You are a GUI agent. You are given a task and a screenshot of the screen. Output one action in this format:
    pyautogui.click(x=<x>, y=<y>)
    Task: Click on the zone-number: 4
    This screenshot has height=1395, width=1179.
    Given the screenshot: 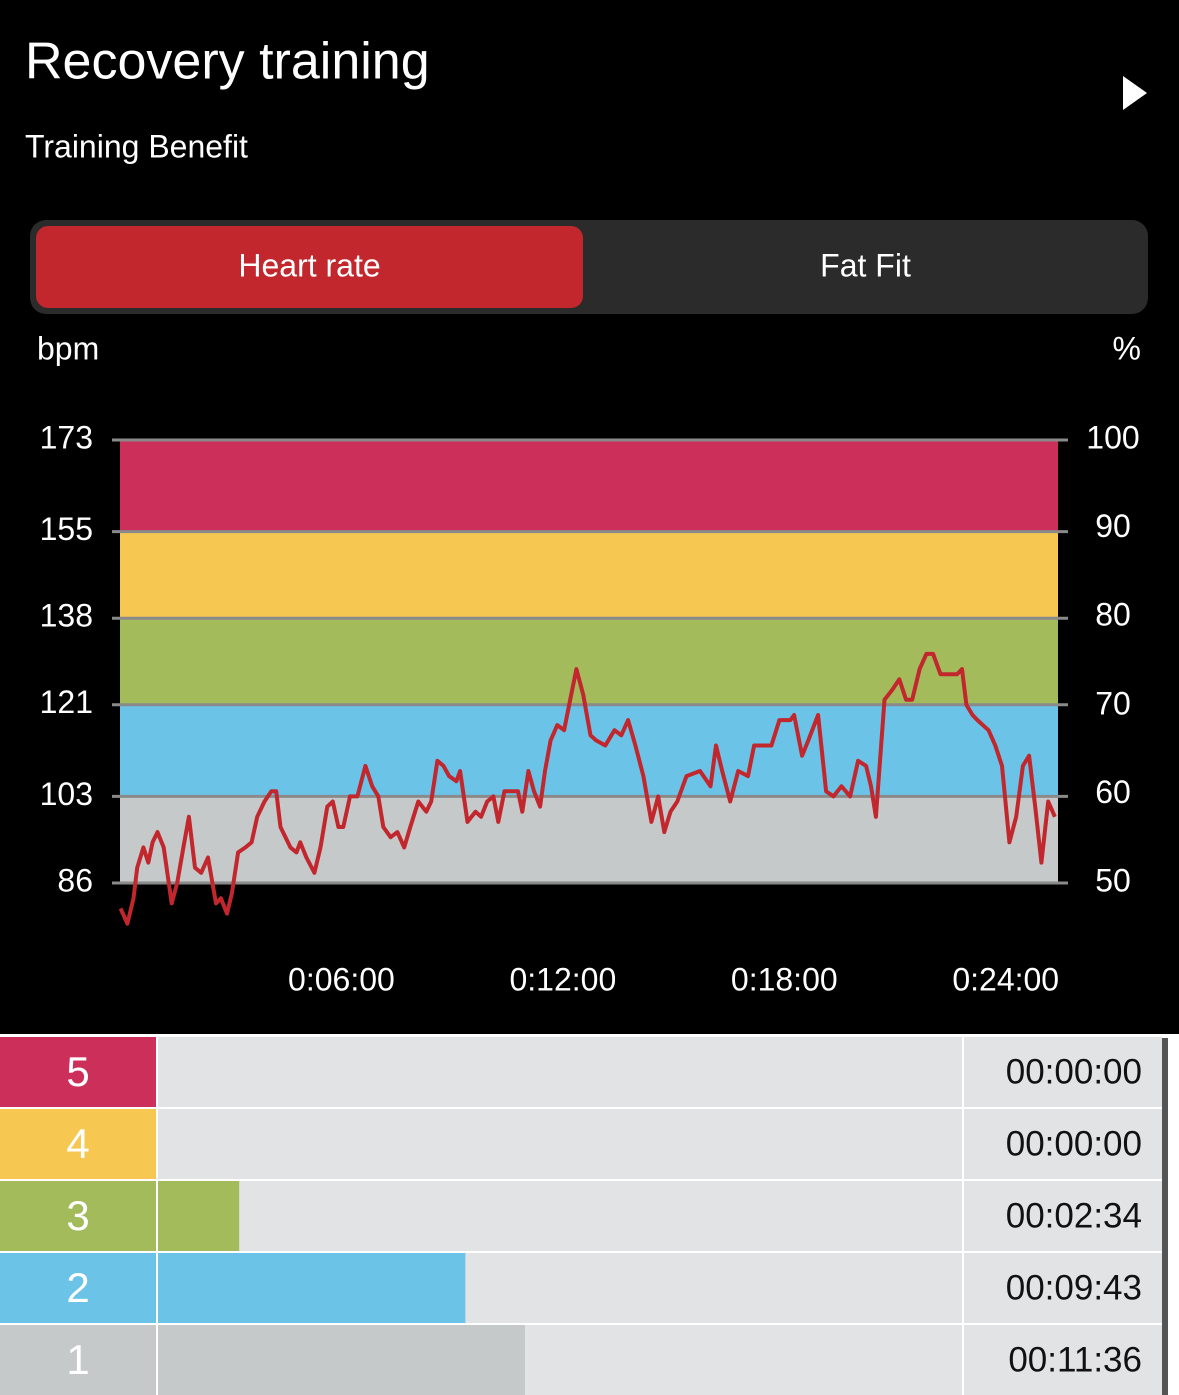 What is the action you would take?
    pyautogui.click(x=77, y=1143)
    